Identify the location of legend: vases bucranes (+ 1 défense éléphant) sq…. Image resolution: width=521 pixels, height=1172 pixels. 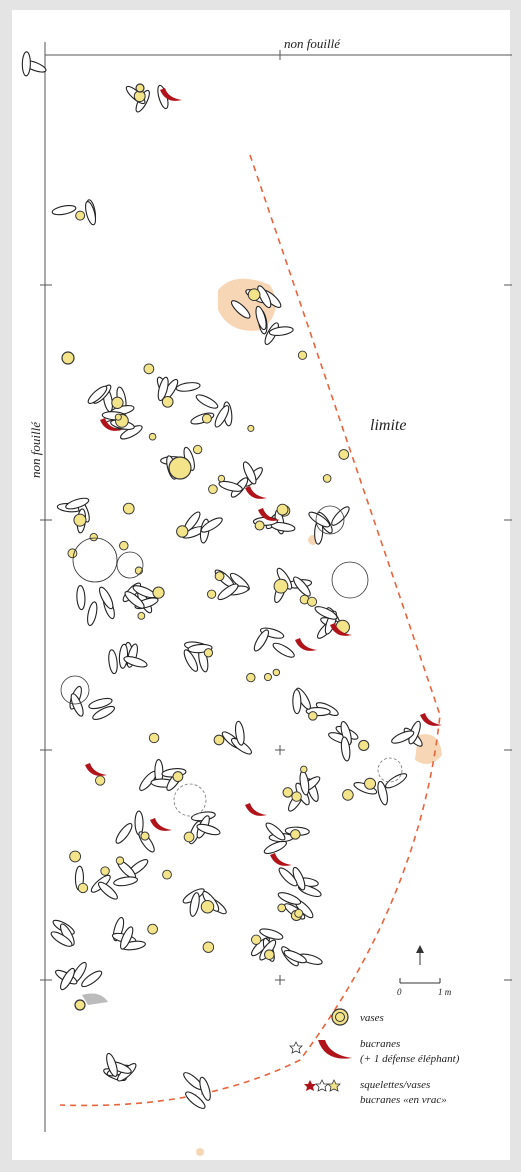
(374, 1057).